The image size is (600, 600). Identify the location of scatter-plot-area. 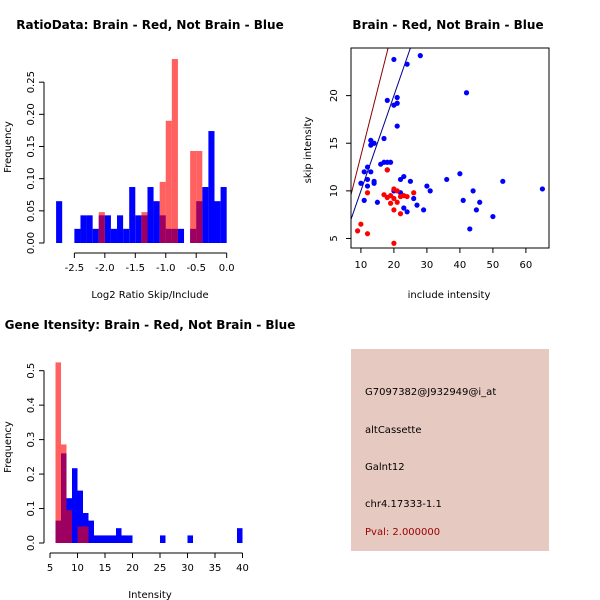
(381, 134).